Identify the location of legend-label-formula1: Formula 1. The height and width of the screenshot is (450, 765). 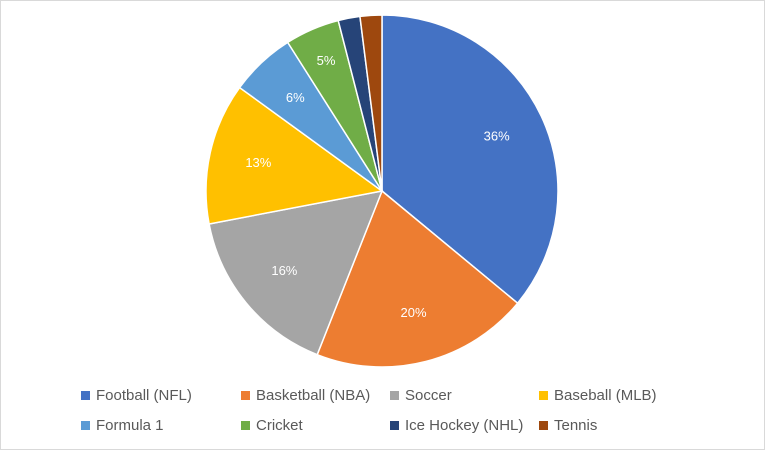
(130, 425).